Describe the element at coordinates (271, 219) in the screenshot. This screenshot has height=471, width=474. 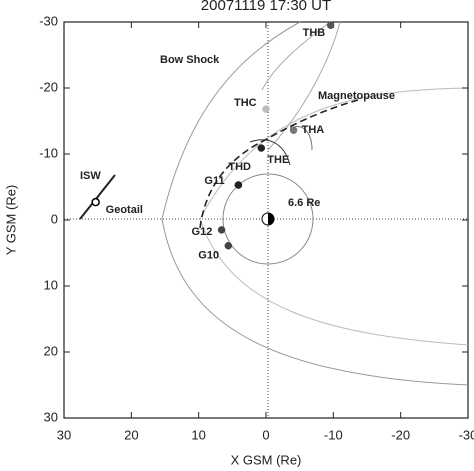
I see `earth-night` at that location.